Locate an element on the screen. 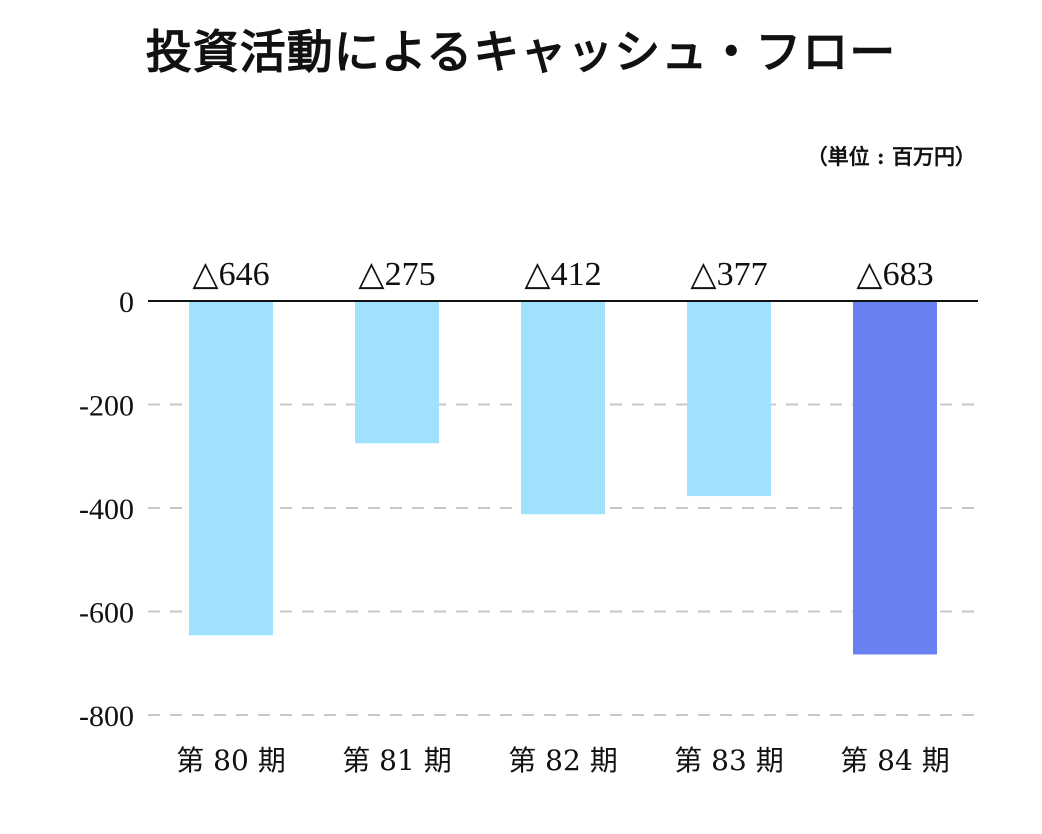 Image resolution: width=1042 pixels, height=834 pixels. chart-title: 投資活動によるキャッシュ・フロー is located at coordinates (521, 52).